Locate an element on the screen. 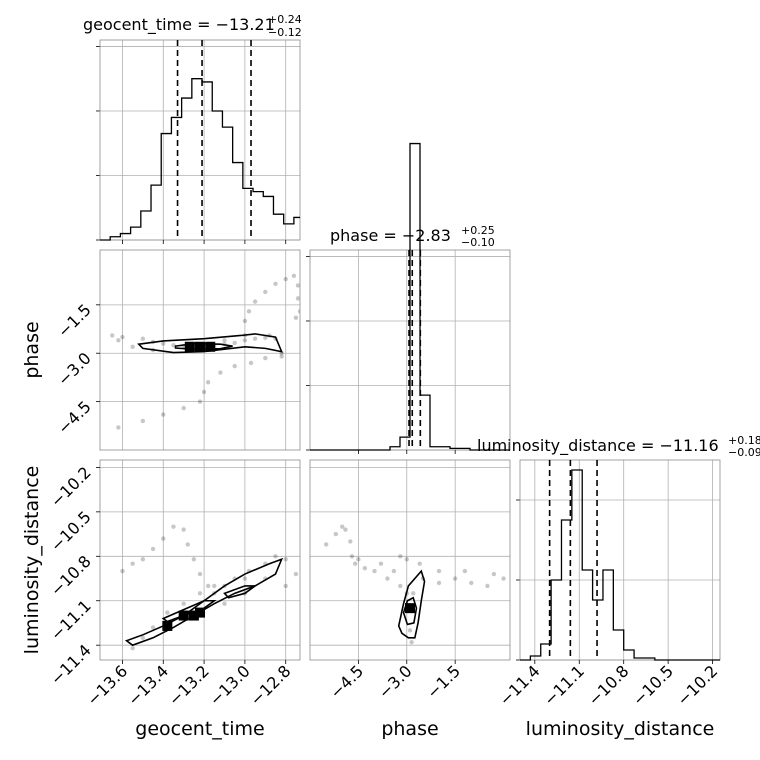  hist-frame is located at coordinates (620, 560).